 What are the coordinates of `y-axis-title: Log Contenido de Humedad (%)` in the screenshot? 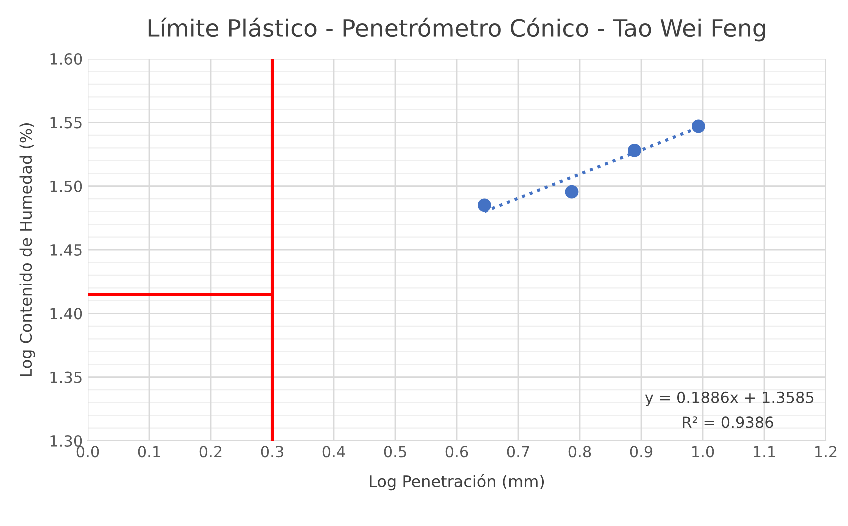 It's located at (28, 250).